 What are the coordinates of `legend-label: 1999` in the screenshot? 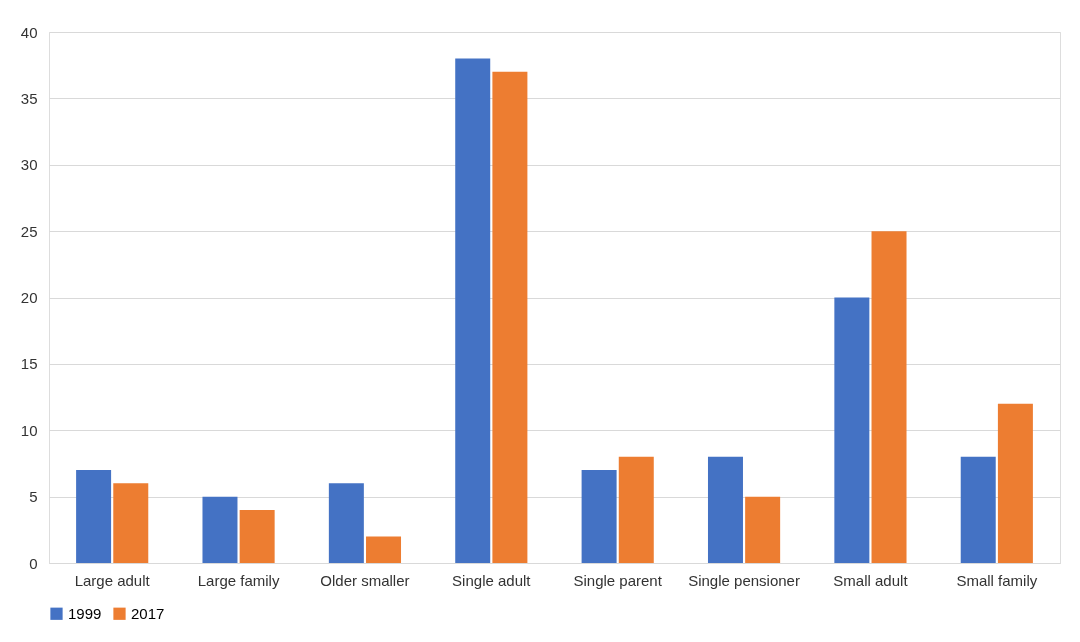 It's located at (85, 613).